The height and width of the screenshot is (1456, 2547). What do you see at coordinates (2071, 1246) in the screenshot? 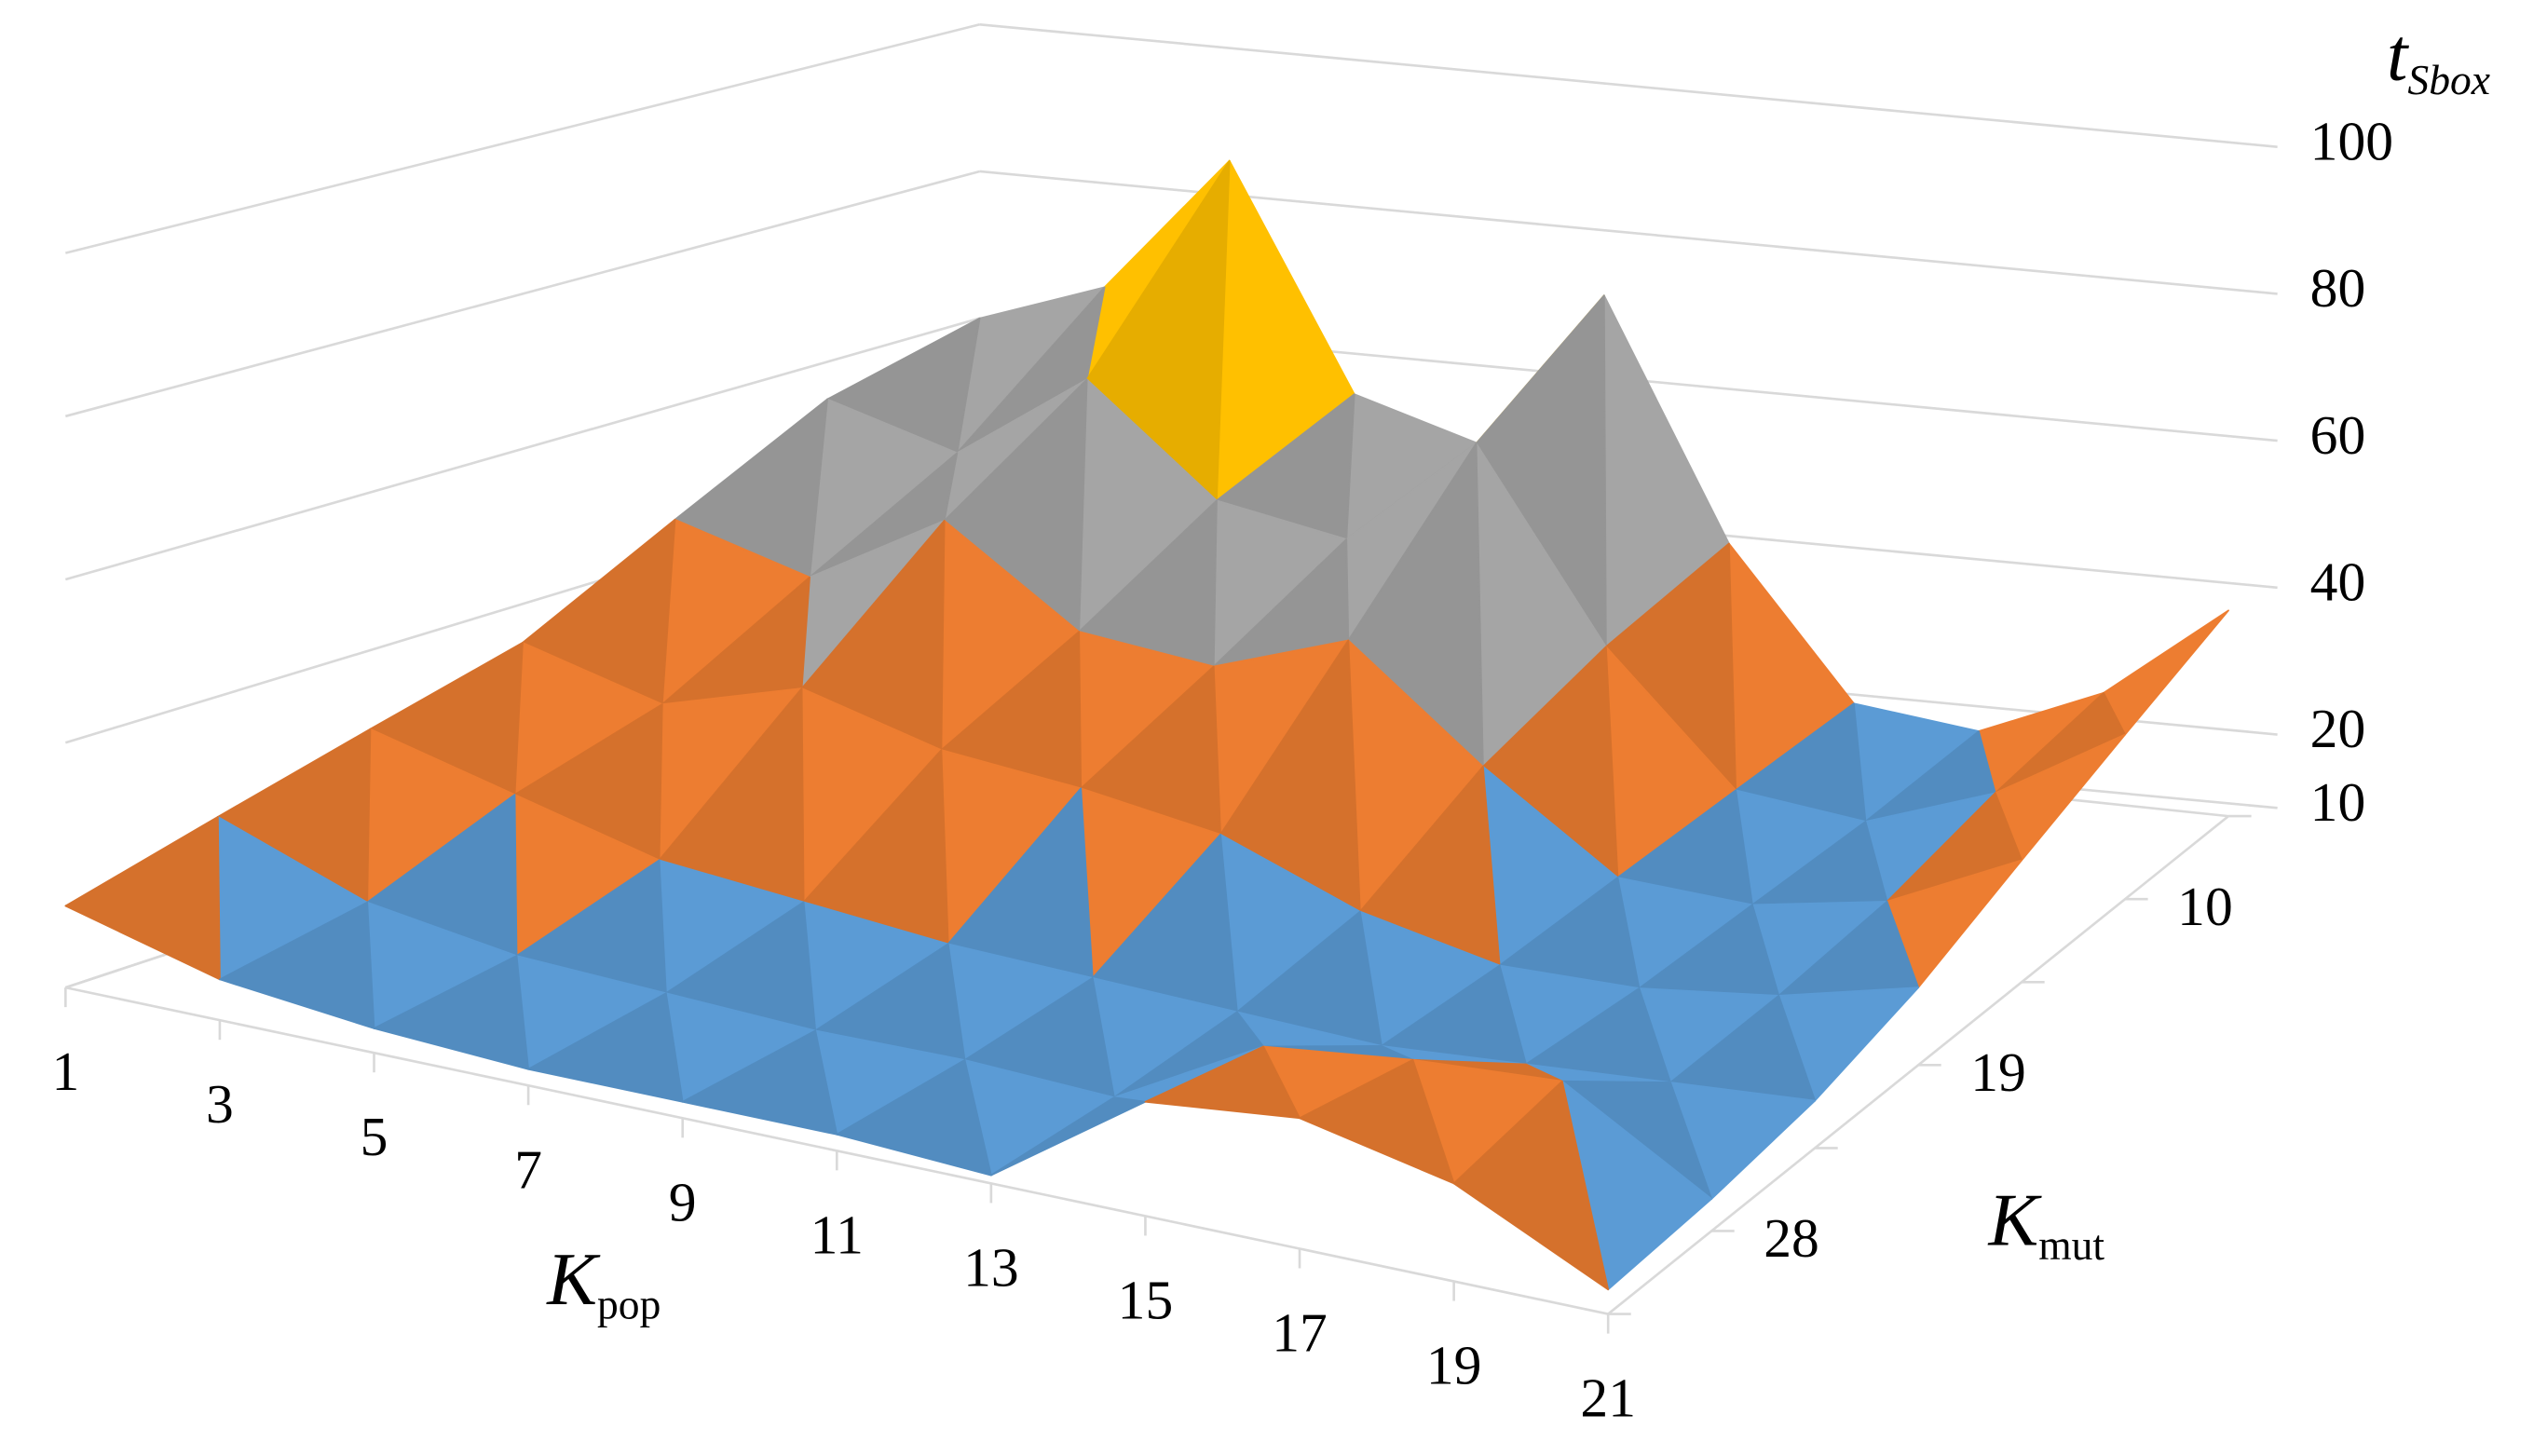
I see `y-axis-title-subscript: mut` at bounding box center [2071, 1246].